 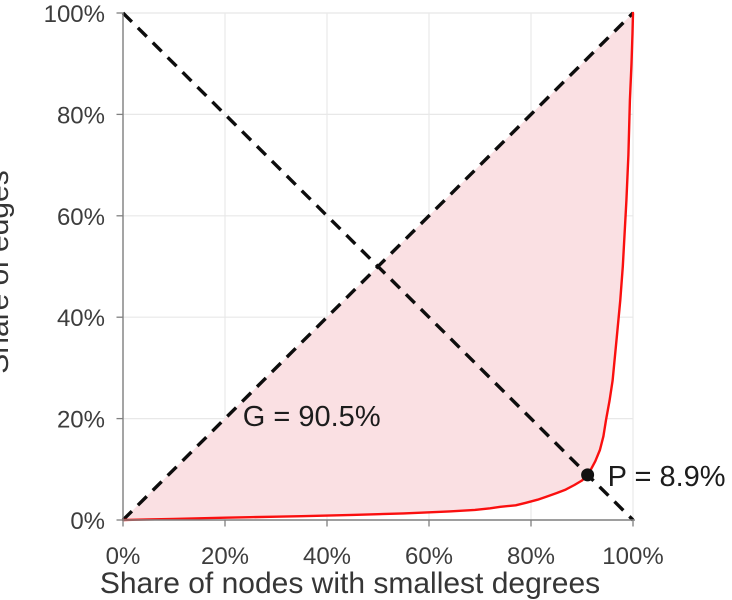 What do you see at coordinates (350, 583) in the screenshot?
I see `x-axis-label: Share of nodes with smallest degrees` at bounding box center [350, 583].